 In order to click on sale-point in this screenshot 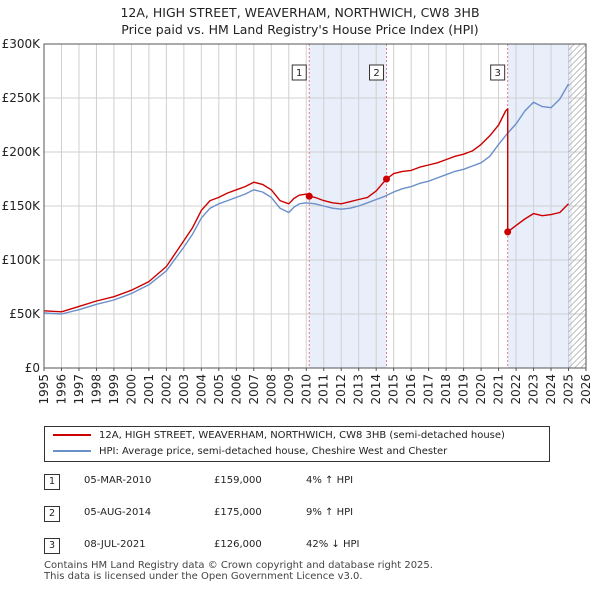, I will do `click(309, 196)`.